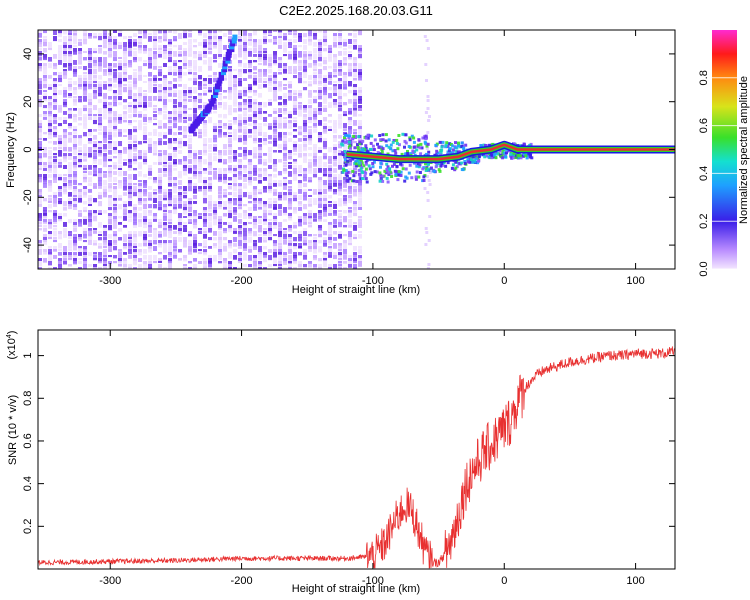 Image resolution: width=750 pixels, height=600 pixels. I want to click on snr-y-label: SNR (10 * v/v), so click(13, 430).